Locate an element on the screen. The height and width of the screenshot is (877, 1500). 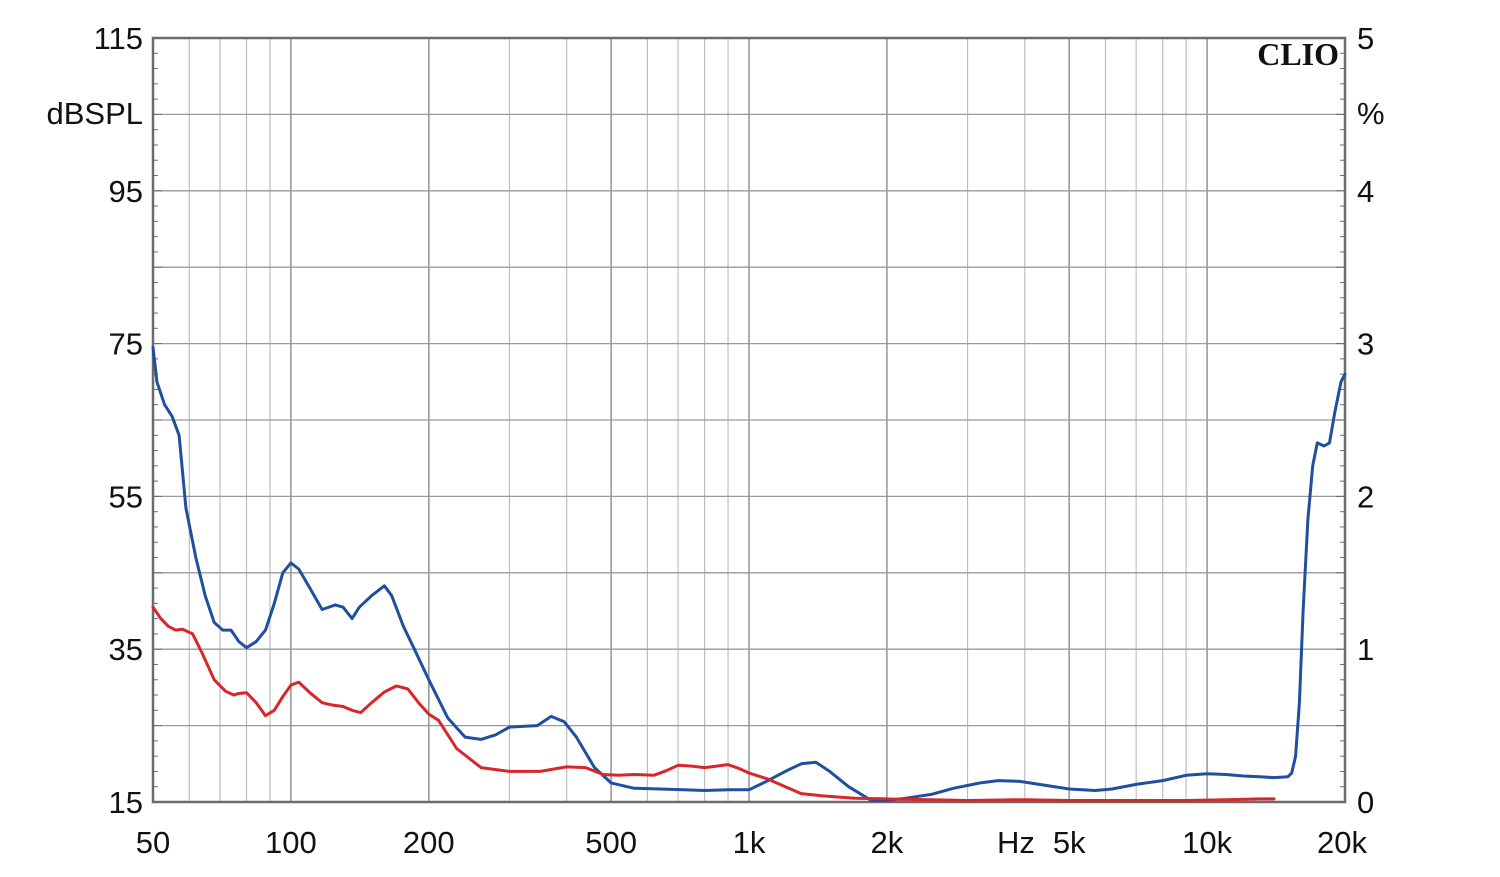
y-right-tick-label: 3 is located at coordinates (1365, 344).